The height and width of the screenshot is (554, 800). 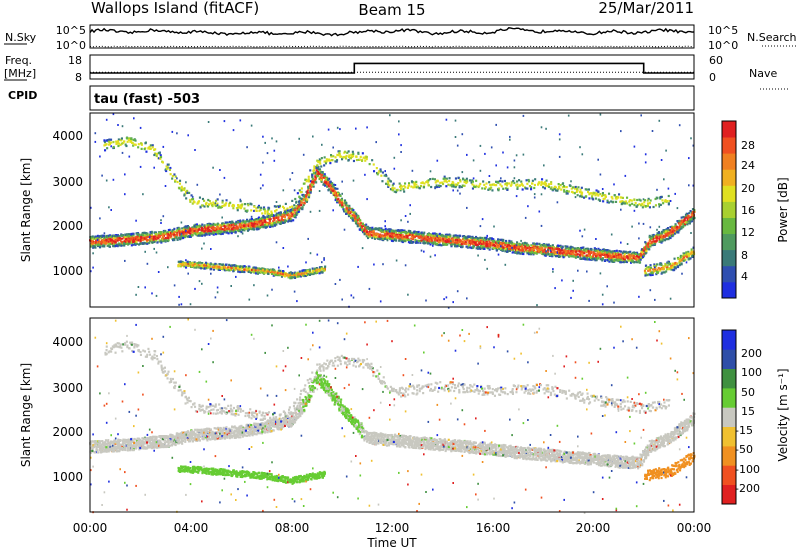 What do you see at coordinates (772, 37) in the screenshot?
I see `noise-search-label: N.Search` at bounding box center [772, 37].